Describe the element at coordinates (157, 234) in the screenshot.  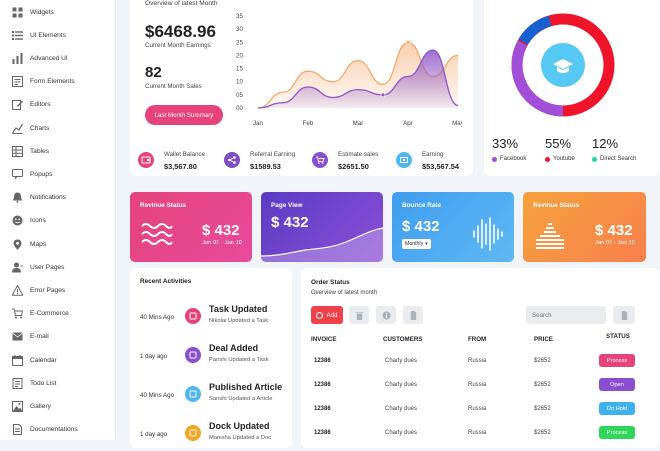
I see `waves-icon` at that location.